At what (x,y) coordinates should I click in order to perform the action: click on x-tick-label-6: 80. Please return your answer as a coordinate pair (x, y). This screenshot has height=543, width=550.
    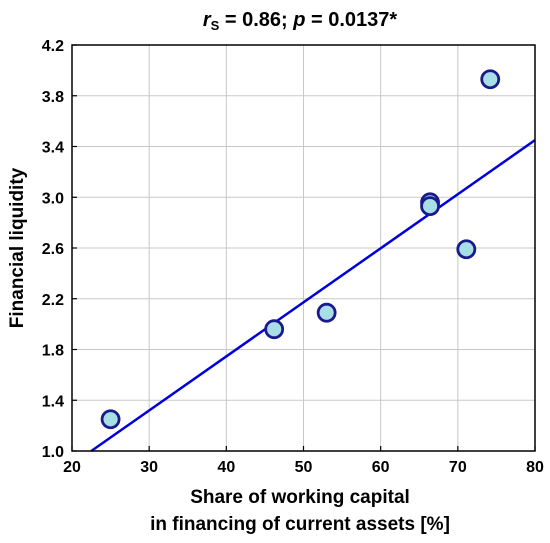
    Looking at the image, I should click on (535, 467).